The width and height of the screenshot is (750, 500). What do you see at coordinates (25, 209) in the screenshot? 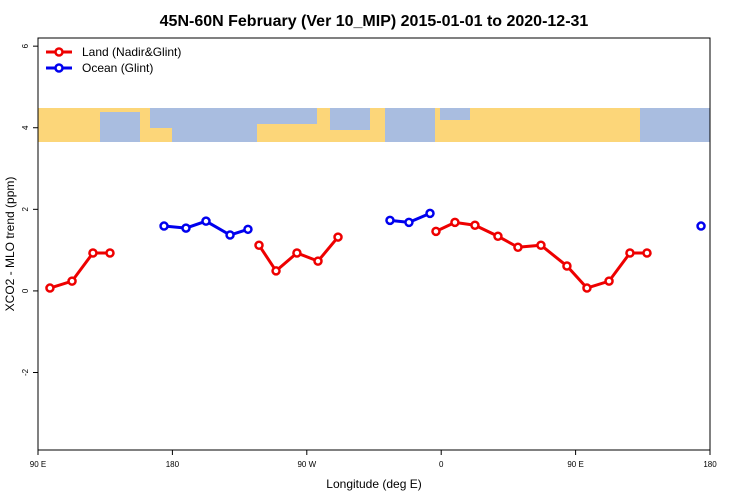
I see `y-tick-label: 2` at bounding box center [25, 209].